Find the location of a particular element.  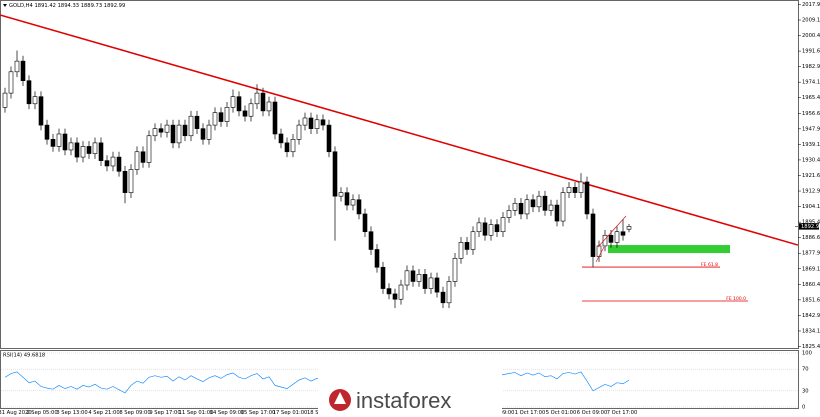

x-tick-label: 2 Sep 05:00 is located at coordinates (41, 413).